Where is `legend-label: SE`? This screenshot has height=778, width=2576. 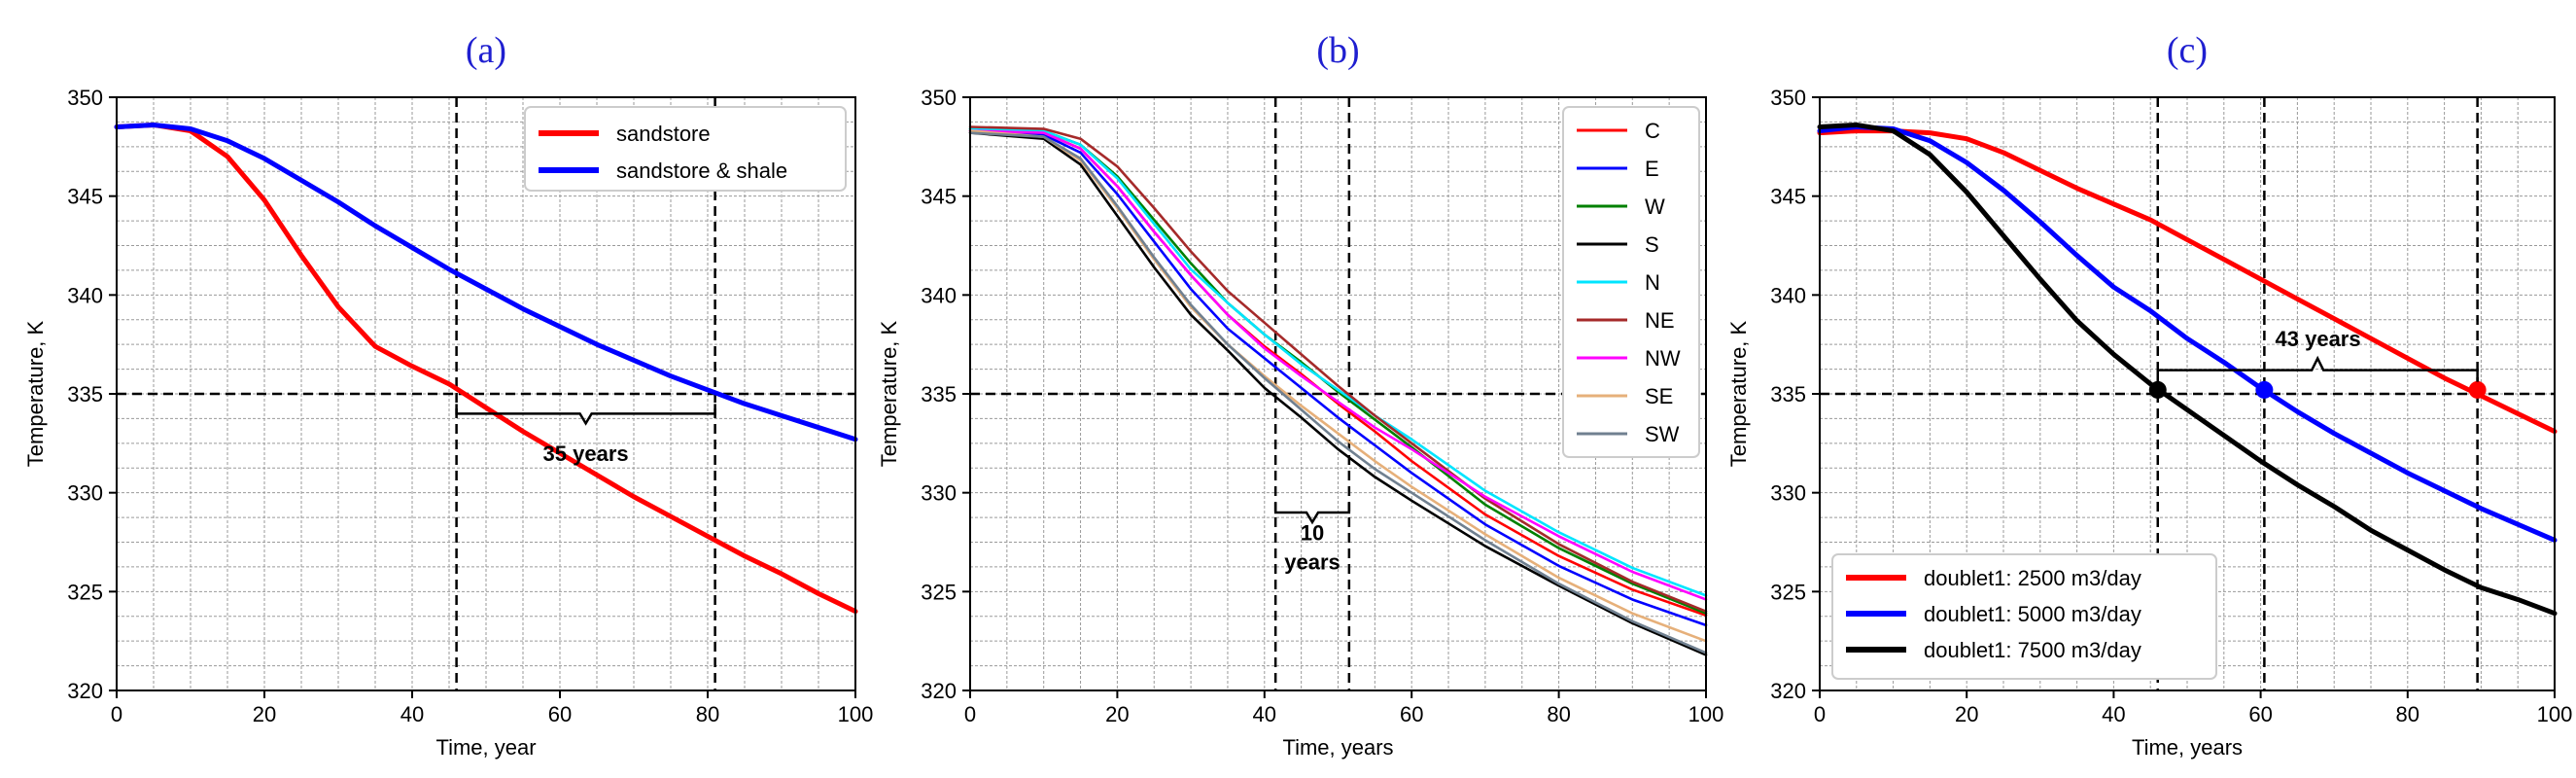
legend-label: SE is located at coordinates (1659, 396).